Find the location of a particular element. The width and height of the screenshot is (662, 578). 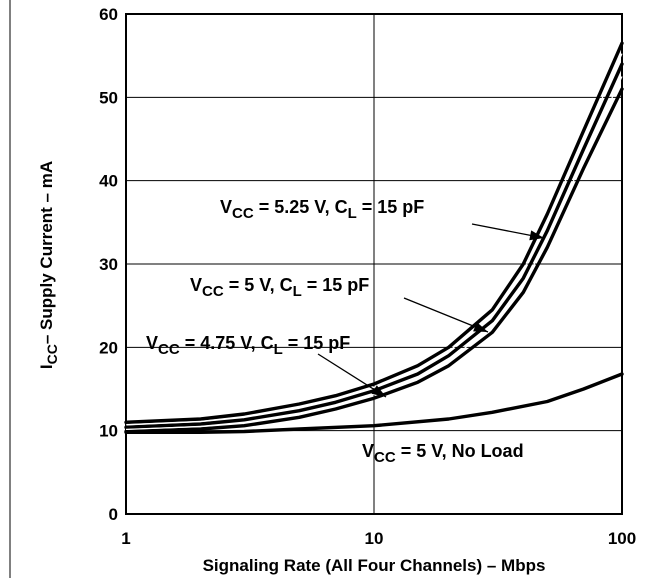

annotation-arrows is located at coordinates (431, 310).